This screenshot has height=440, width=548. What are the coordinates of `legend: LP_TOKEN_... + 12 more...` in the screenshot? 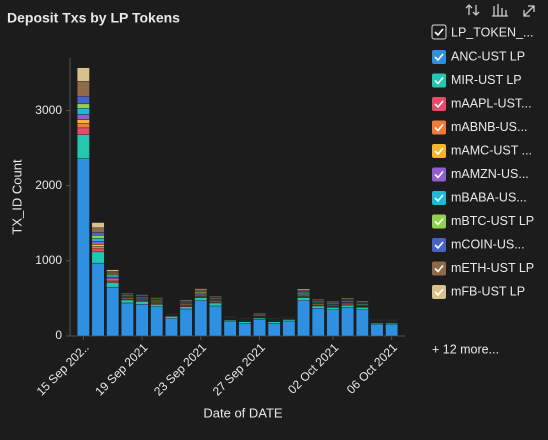 It's located at (482, 190).